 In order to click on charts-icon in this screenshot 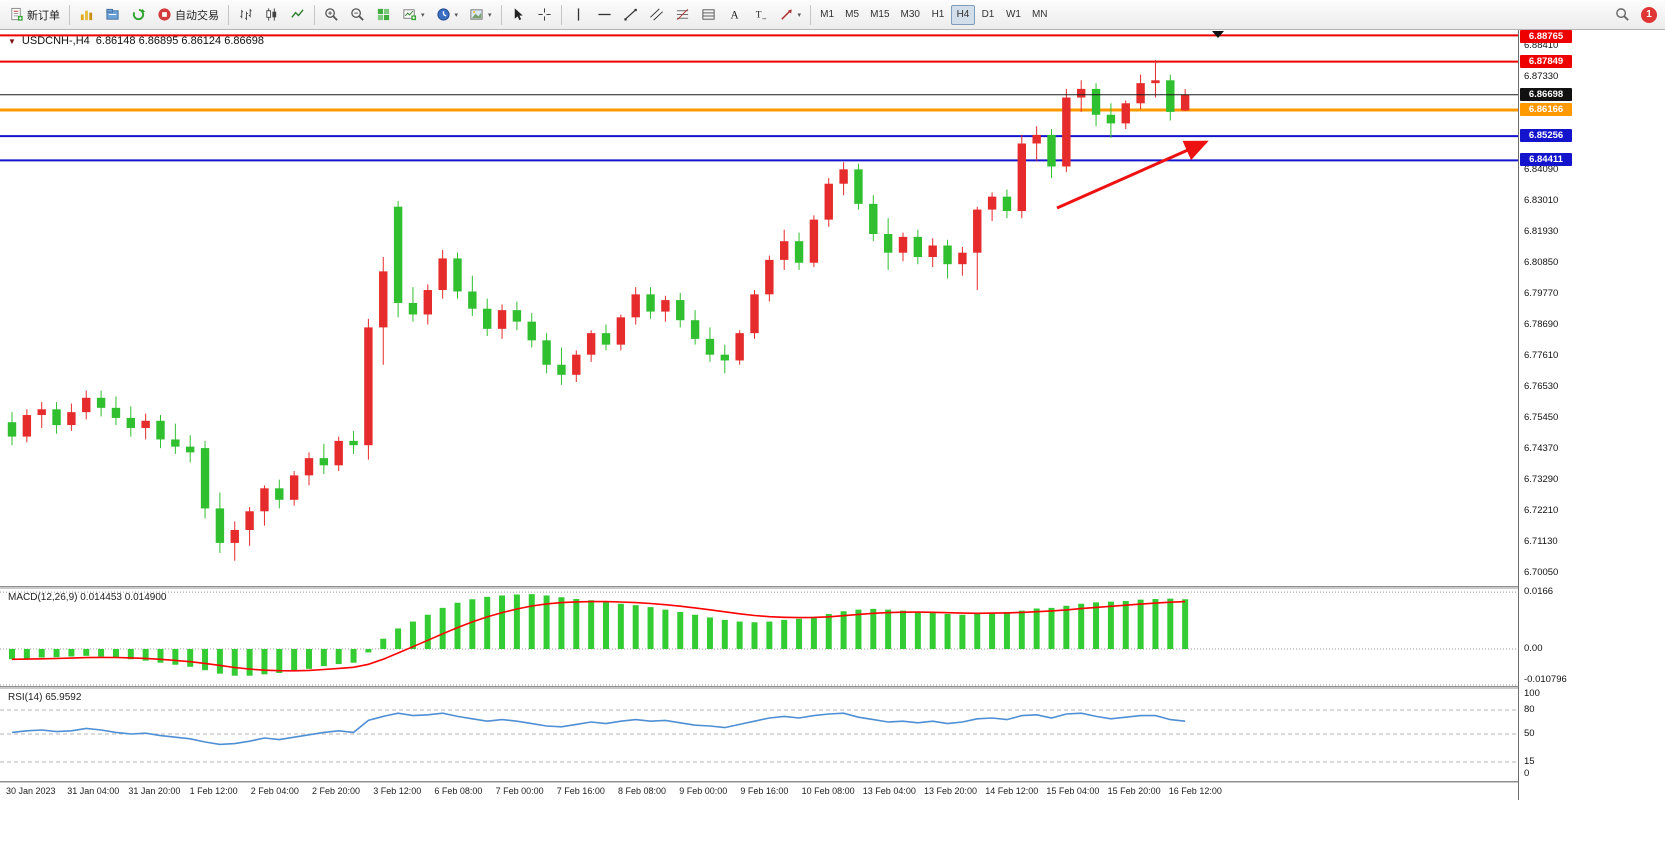, I will do `click(86, 14)`.